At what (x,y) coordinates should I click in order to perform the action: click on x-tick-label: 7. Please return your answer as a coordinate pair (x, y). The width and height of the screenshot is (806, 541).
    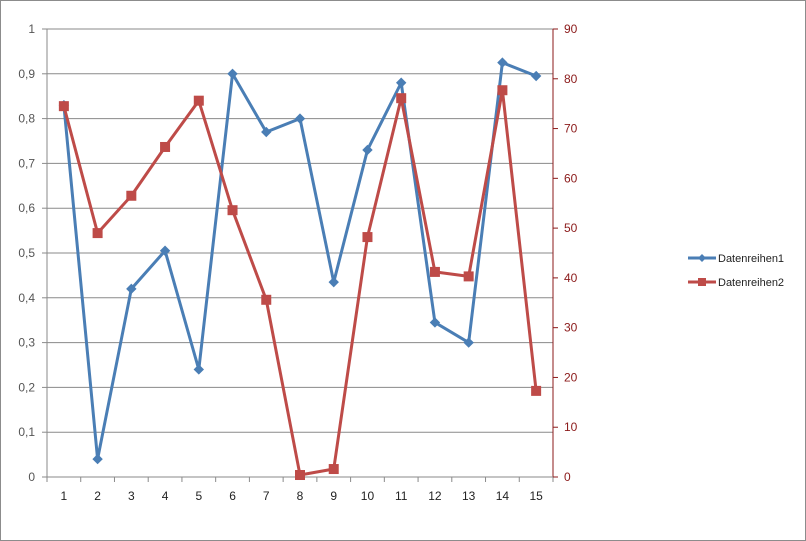
    Looking at the image, I should click on (266, 496).